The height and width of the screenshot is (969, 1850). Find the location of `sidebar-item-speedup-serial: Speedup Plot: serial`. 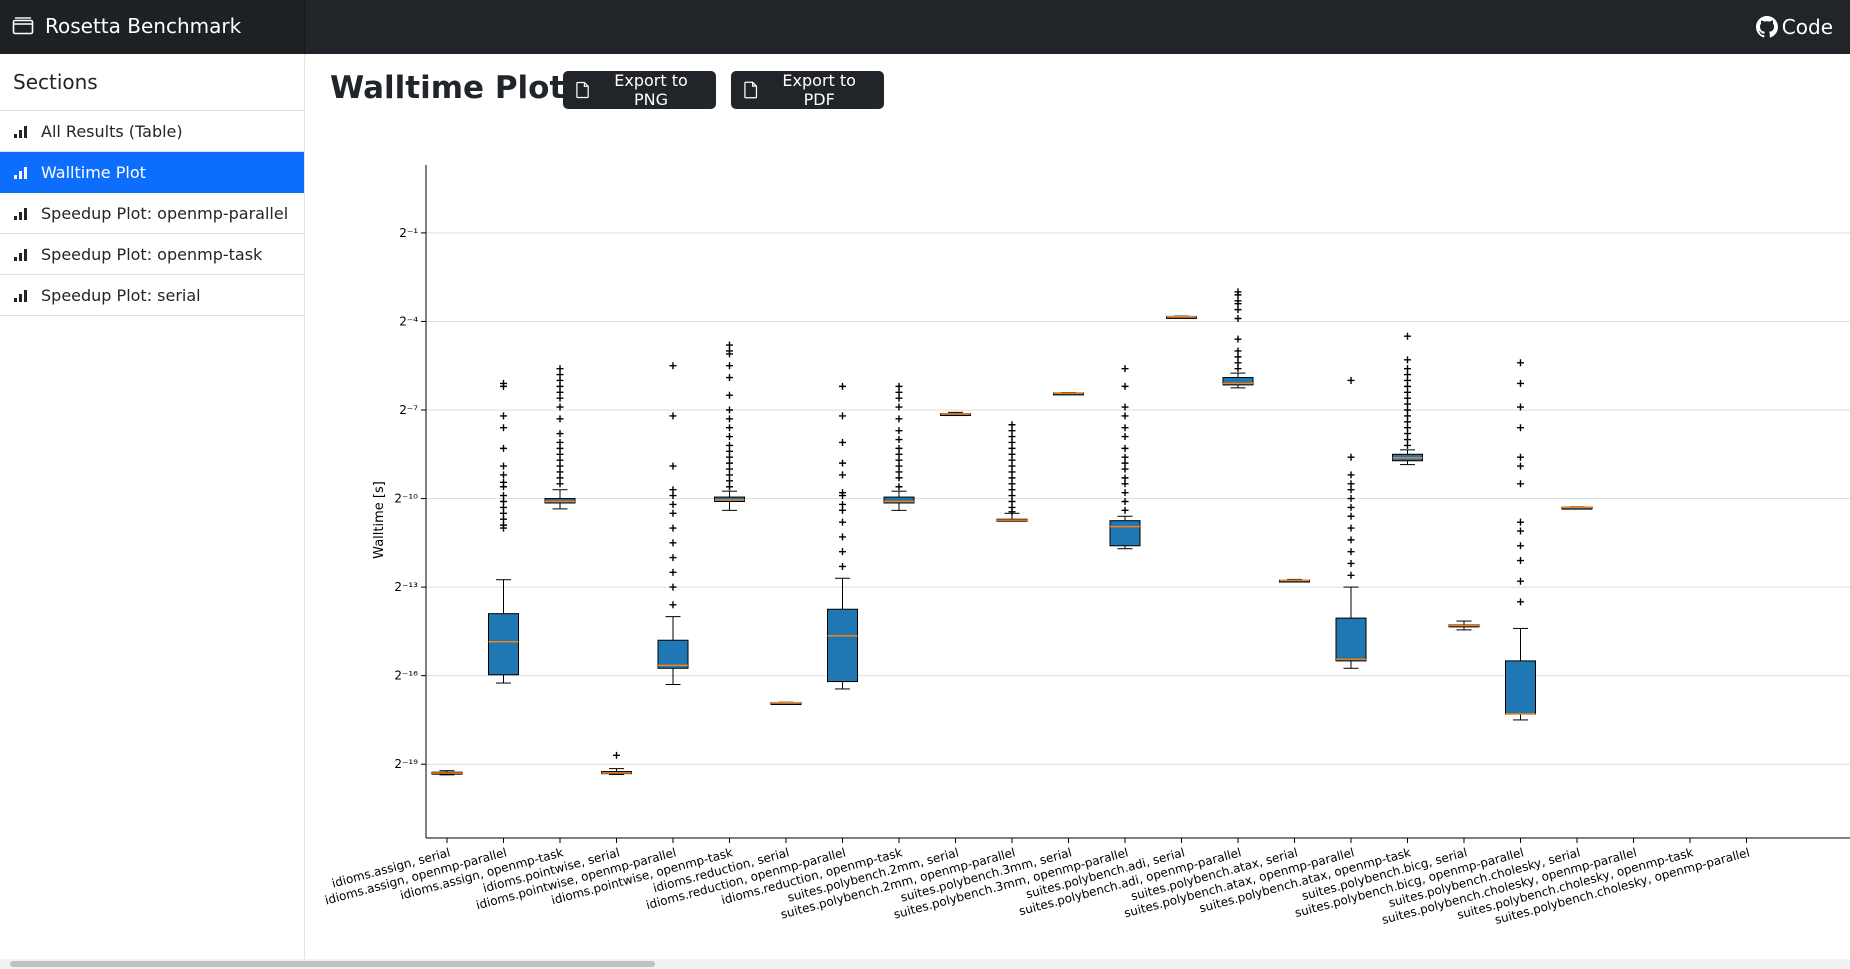

sidebar-item-speedup-serial: Speedup Plot: serial is located at coordinates (152, 295).